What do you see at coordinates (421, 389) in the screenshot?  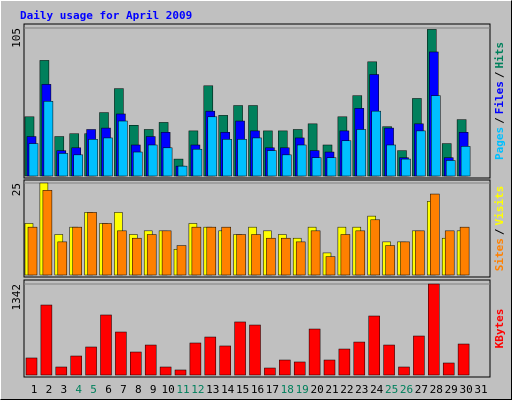 I see `x-tick-label: 27` at bounding box center [421, 389].